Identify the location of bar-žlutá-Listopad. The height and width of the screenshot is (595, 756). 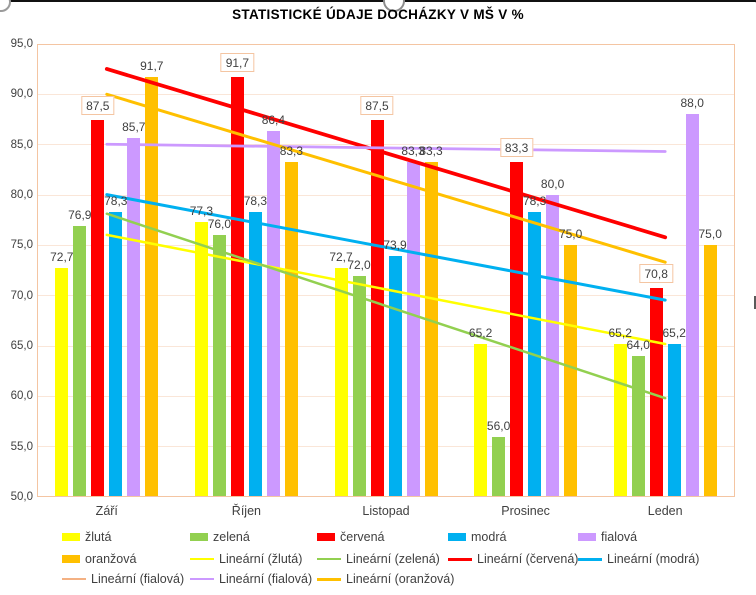
(341, 382).